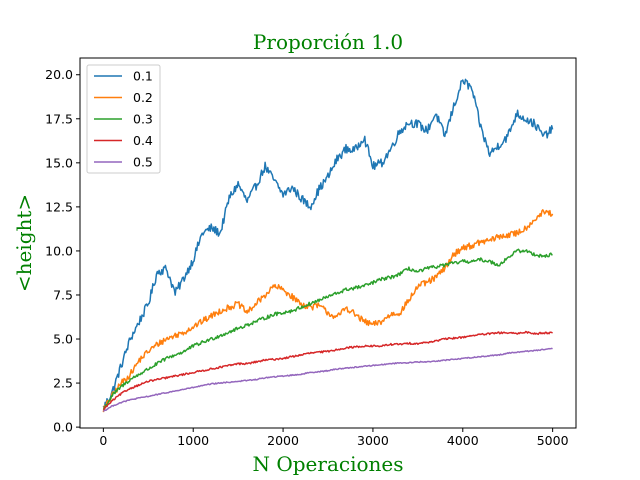 The height and width of the screenshot is (480, 640). Describe the element at coordinates (63, 383) in the screenshot. I see `y-tick-label: 2.5` at that location.